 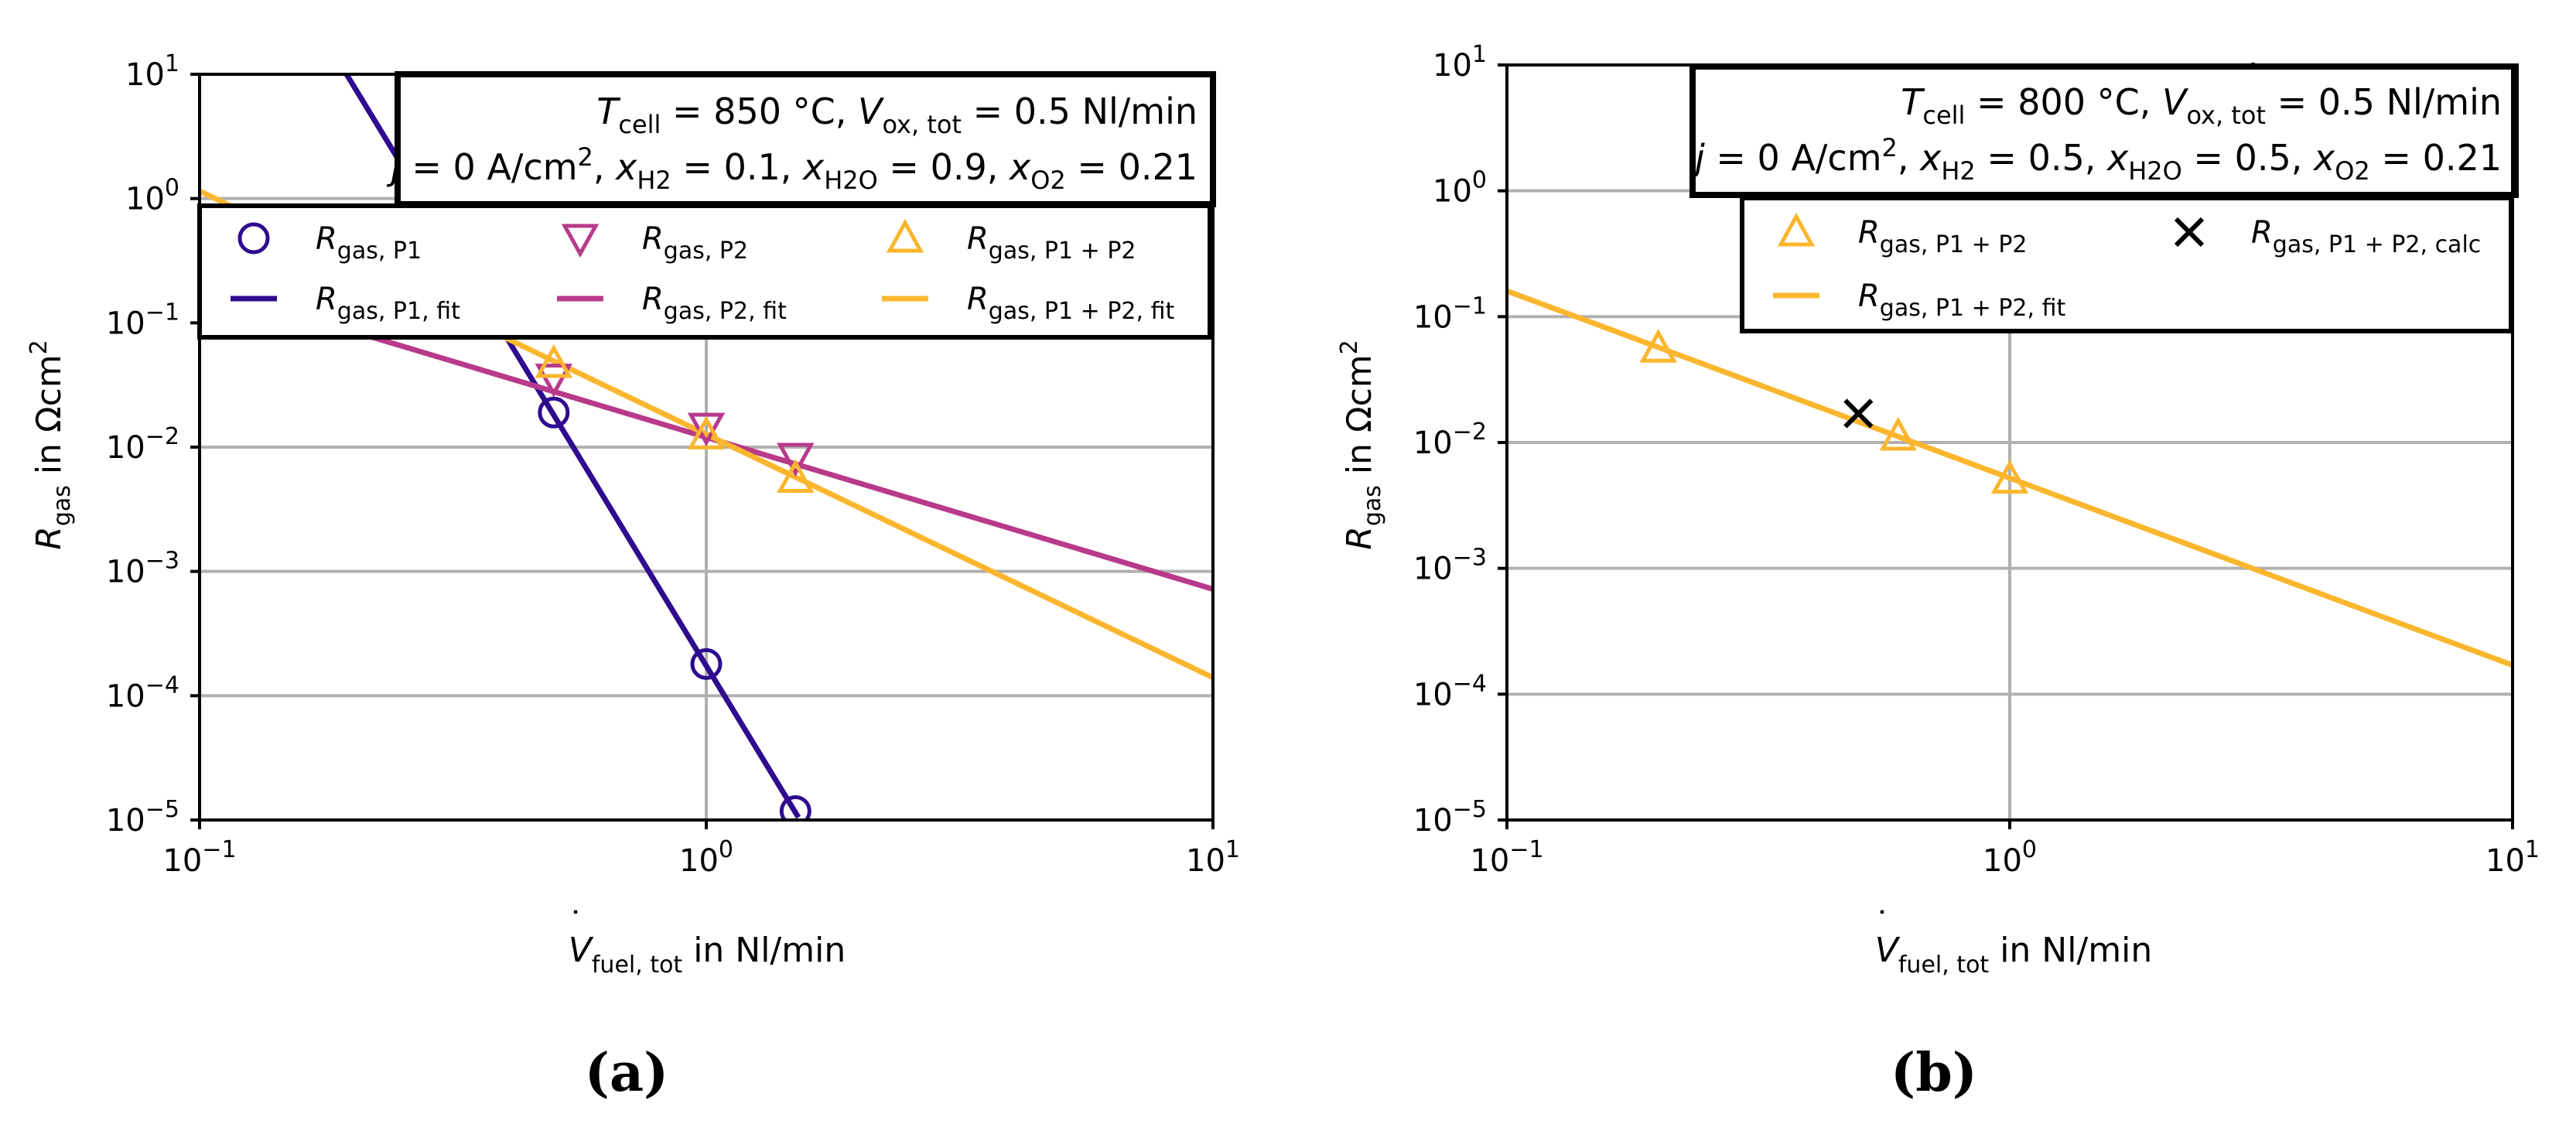 What do you see at coordinates (896, 115) in the screenshot?
I see `info-line1-a: Tcell = 850 °C, Vox, tot = 0.5 Nl/min` at bounding box center [896, 115].